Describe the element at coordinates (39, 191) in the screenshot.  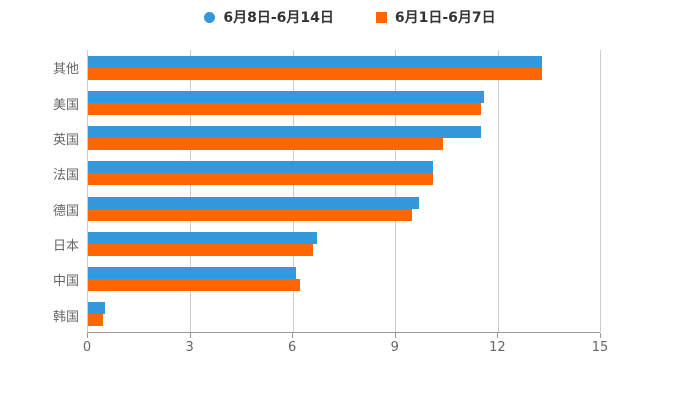
I see `y-axis-labels: 其他美国英国法国德国日本中国韩国` at that location.